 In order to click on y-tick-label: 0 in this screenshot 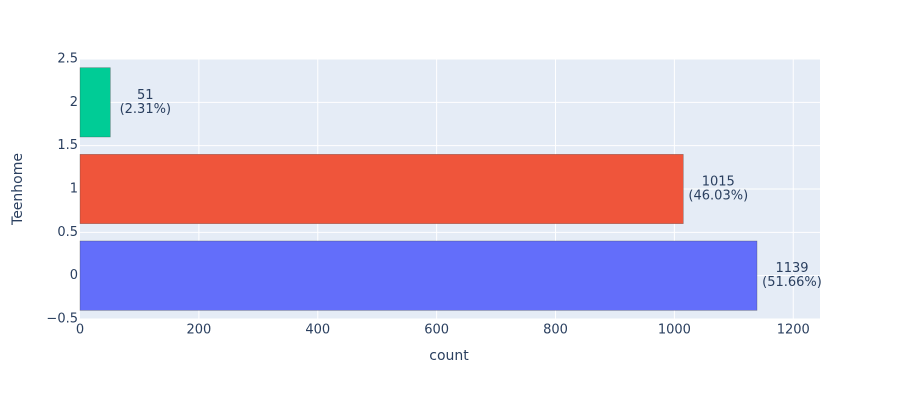, I will do `click(74, 275)`.